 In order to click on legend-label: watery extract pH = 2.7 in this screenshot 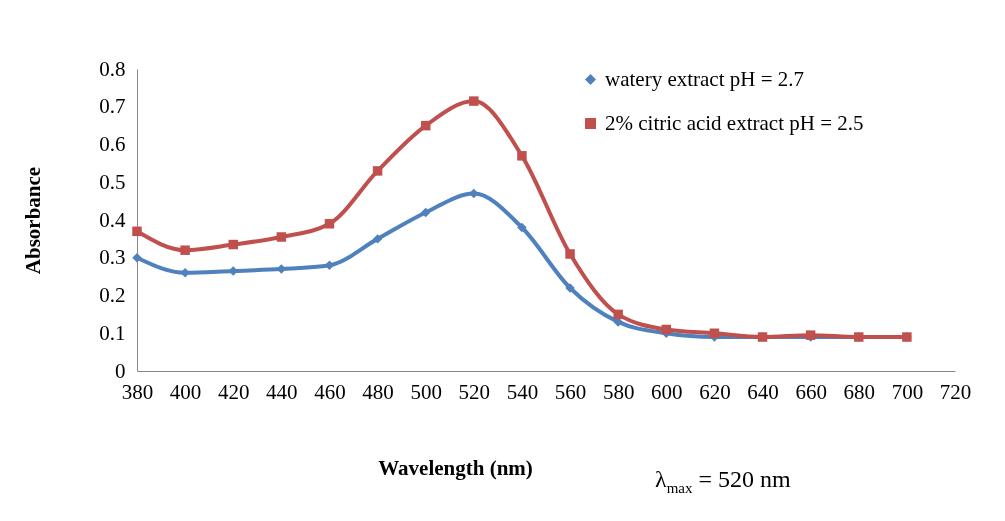, I will do `click(705, 78)`.